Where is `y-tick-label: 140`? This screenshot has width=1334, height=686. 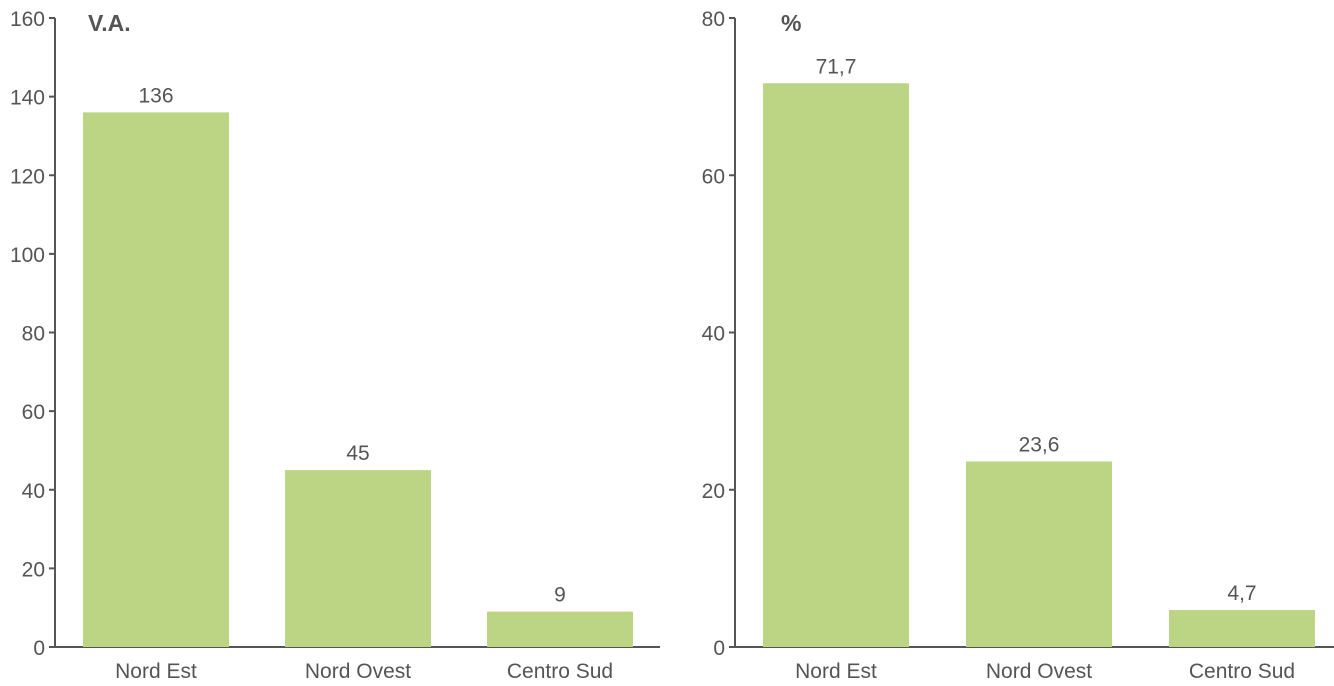
y-tick-label: 140 is located at coordinates (27, 98).